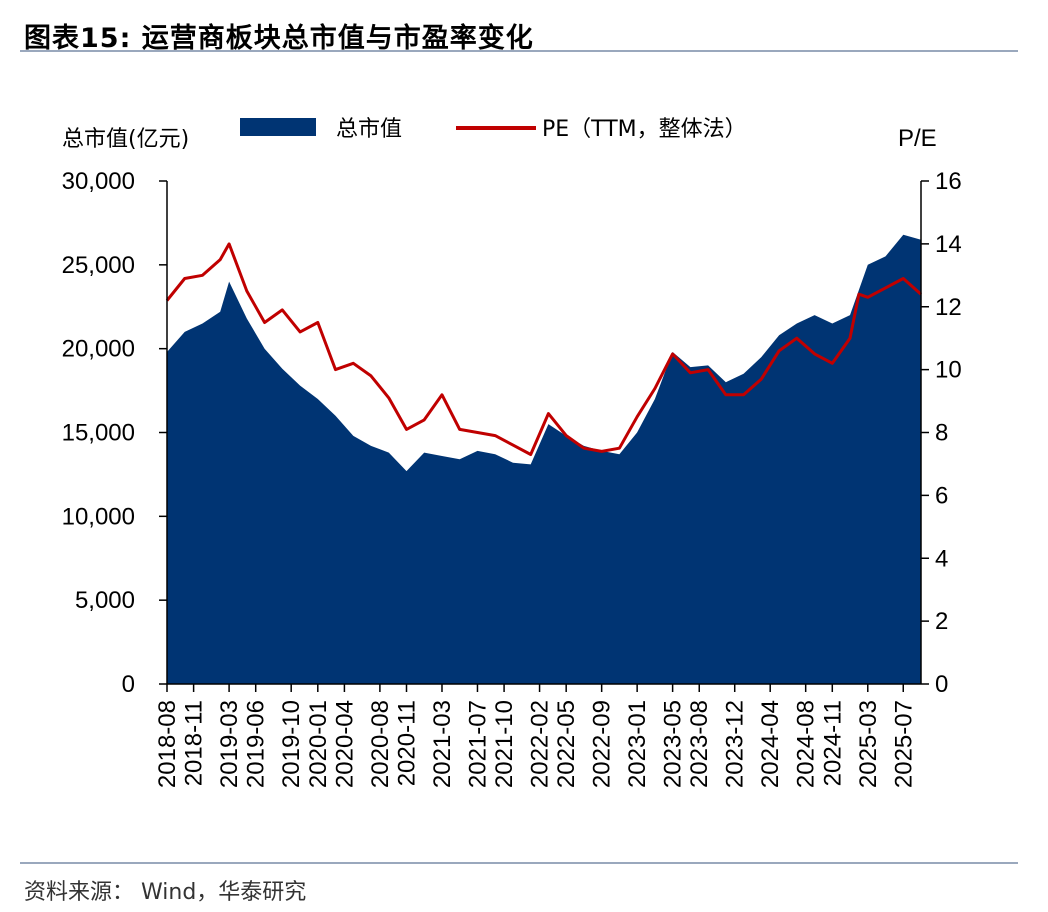  What do you see at coordinates (948, 244) in the screenshot?
I see `right-tick-label: 14` at bounding box center [948, 244].